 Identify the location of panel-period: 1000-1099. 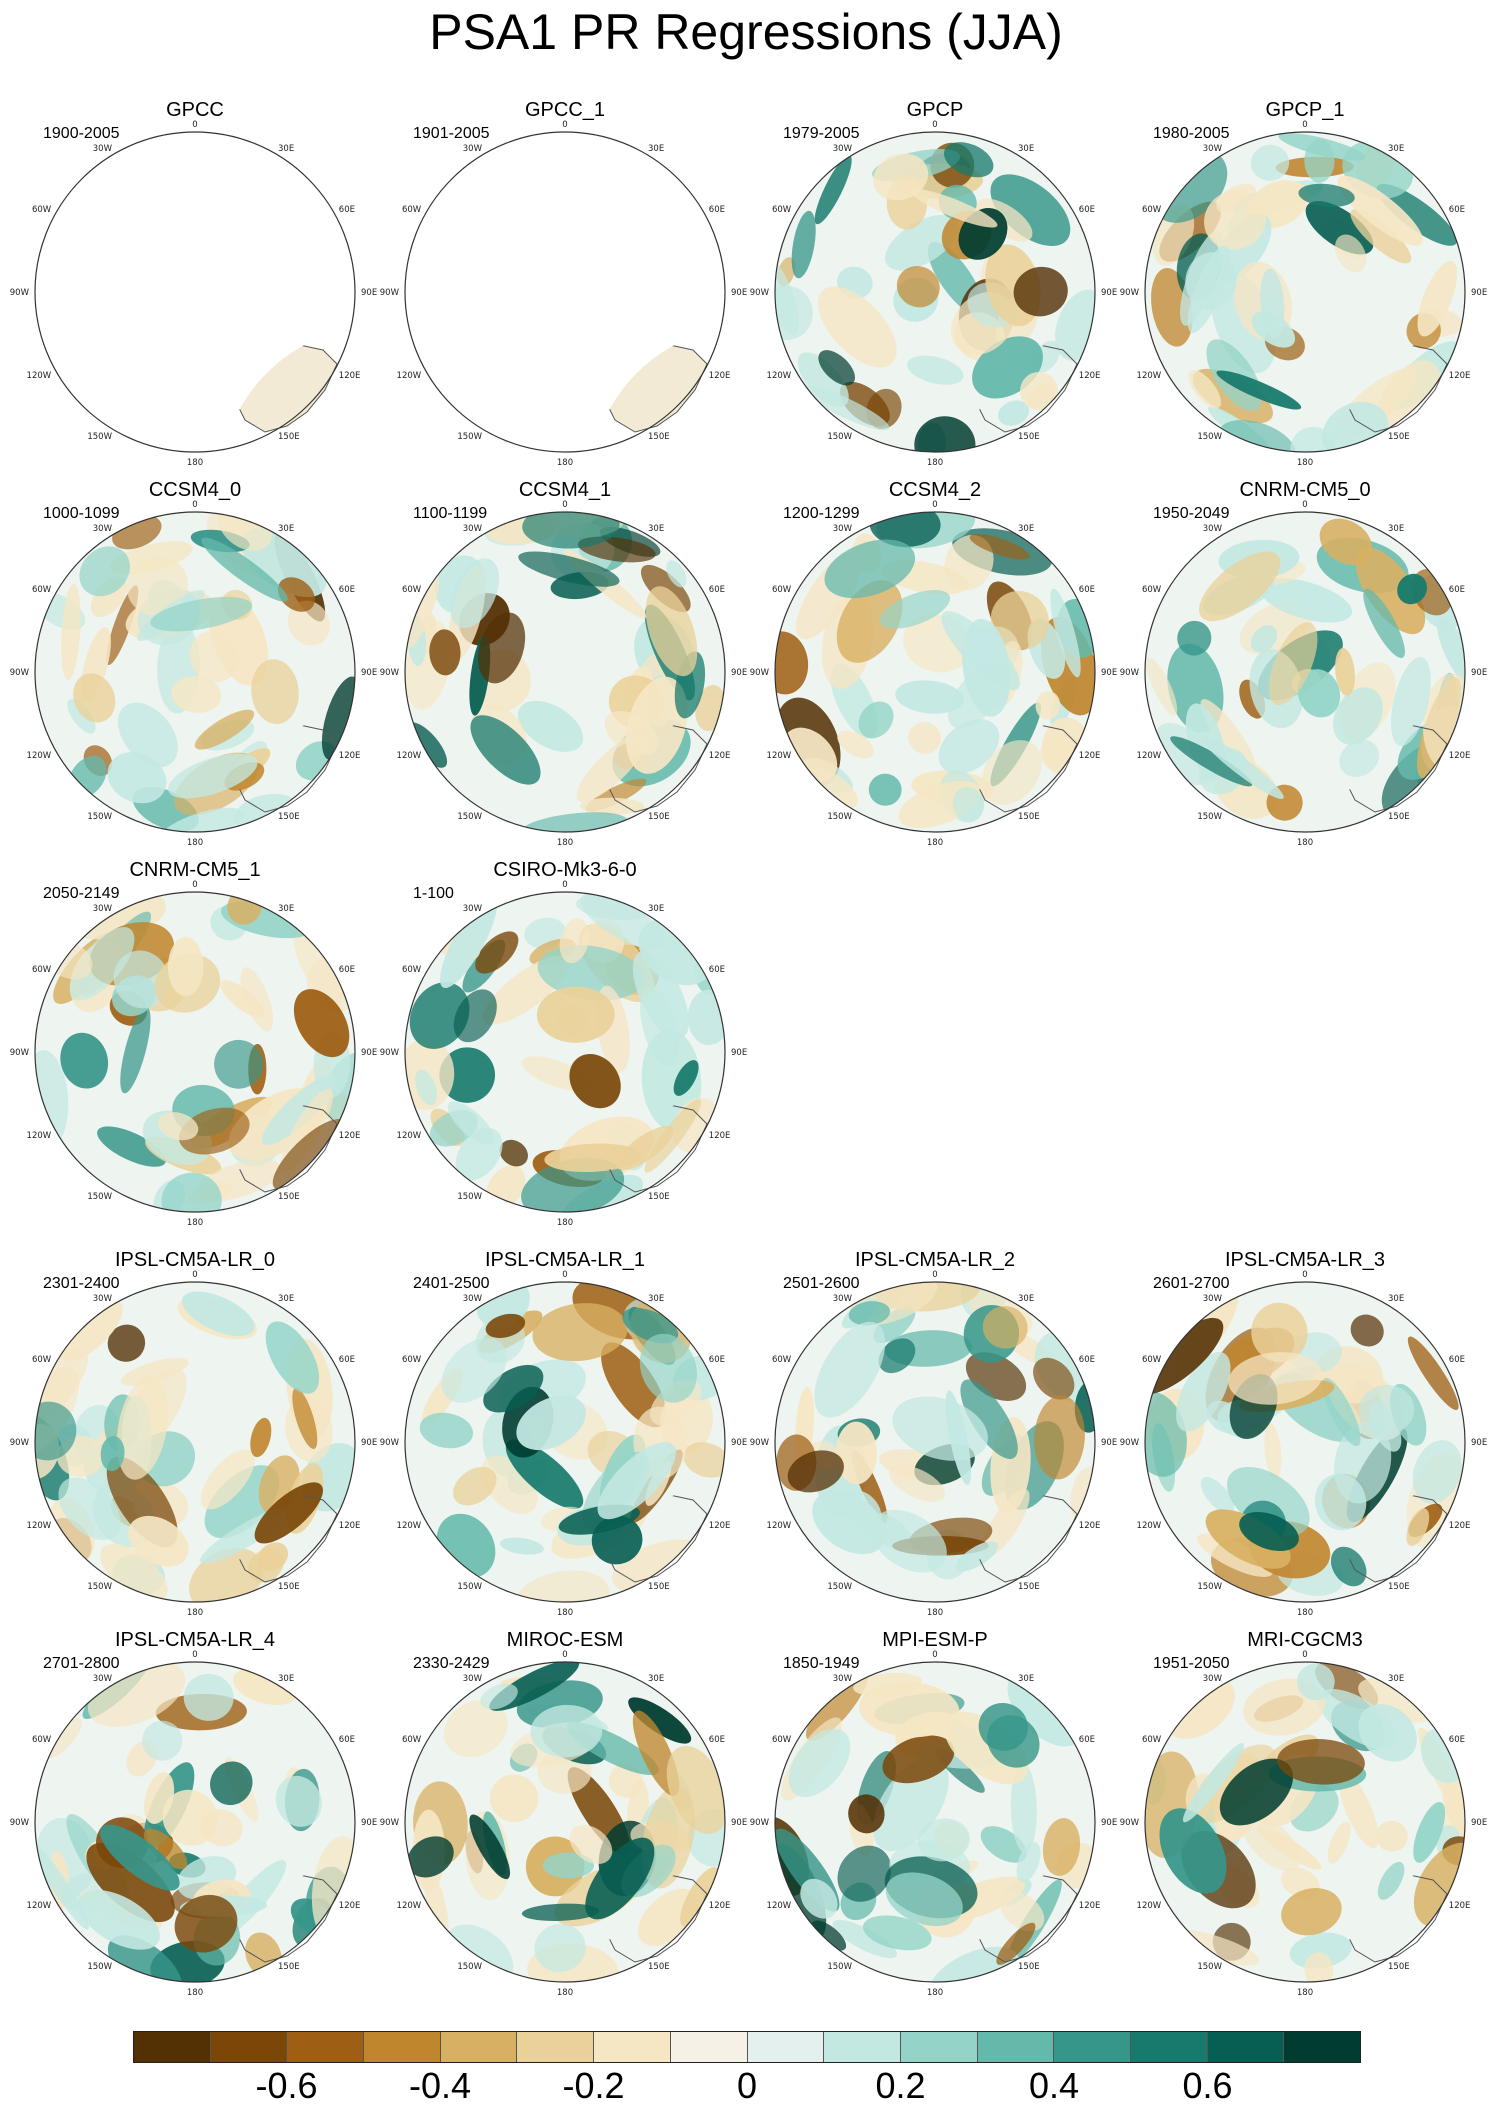
(81, 513).